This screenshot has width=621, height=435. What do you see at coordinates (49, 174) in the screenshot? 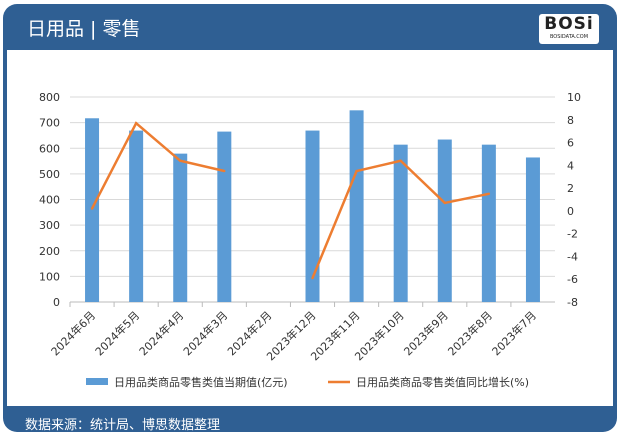
I see `y-left-tick: 500` at bounding box center [49, 174].